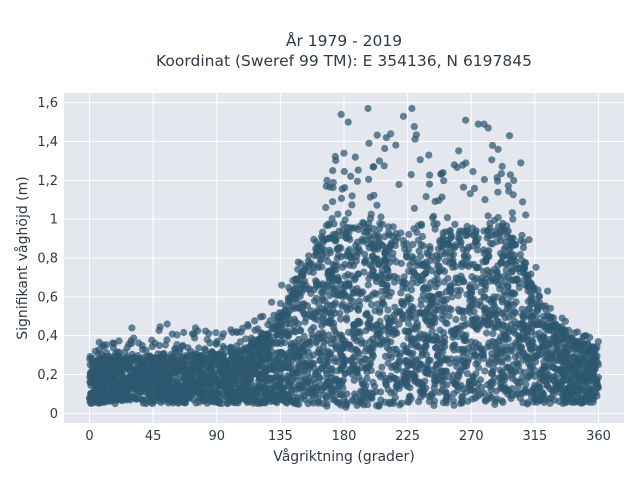 This screenshot has width=640, height=480. I want to click on x-tick-label: 225, so click(407, 436).